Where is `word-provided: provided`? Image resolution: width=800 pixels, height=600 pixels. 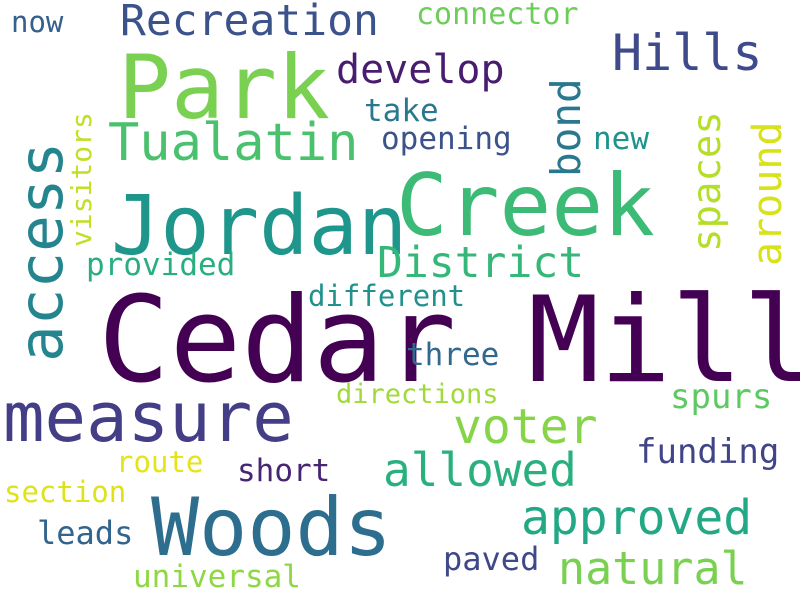 word-provided: provided is located at coordinates (161, 265).